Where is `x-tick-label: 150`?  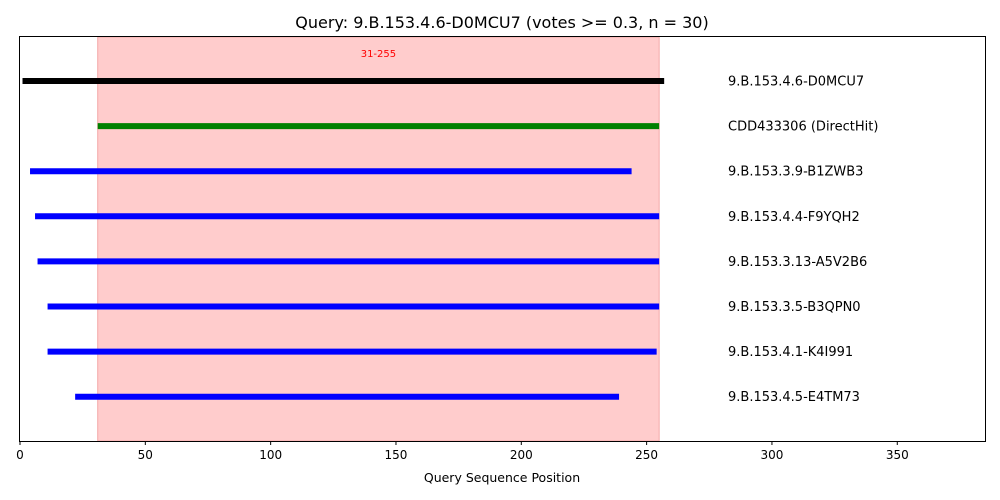
x-tick-label: 150 is located at coordinates (396, 455).